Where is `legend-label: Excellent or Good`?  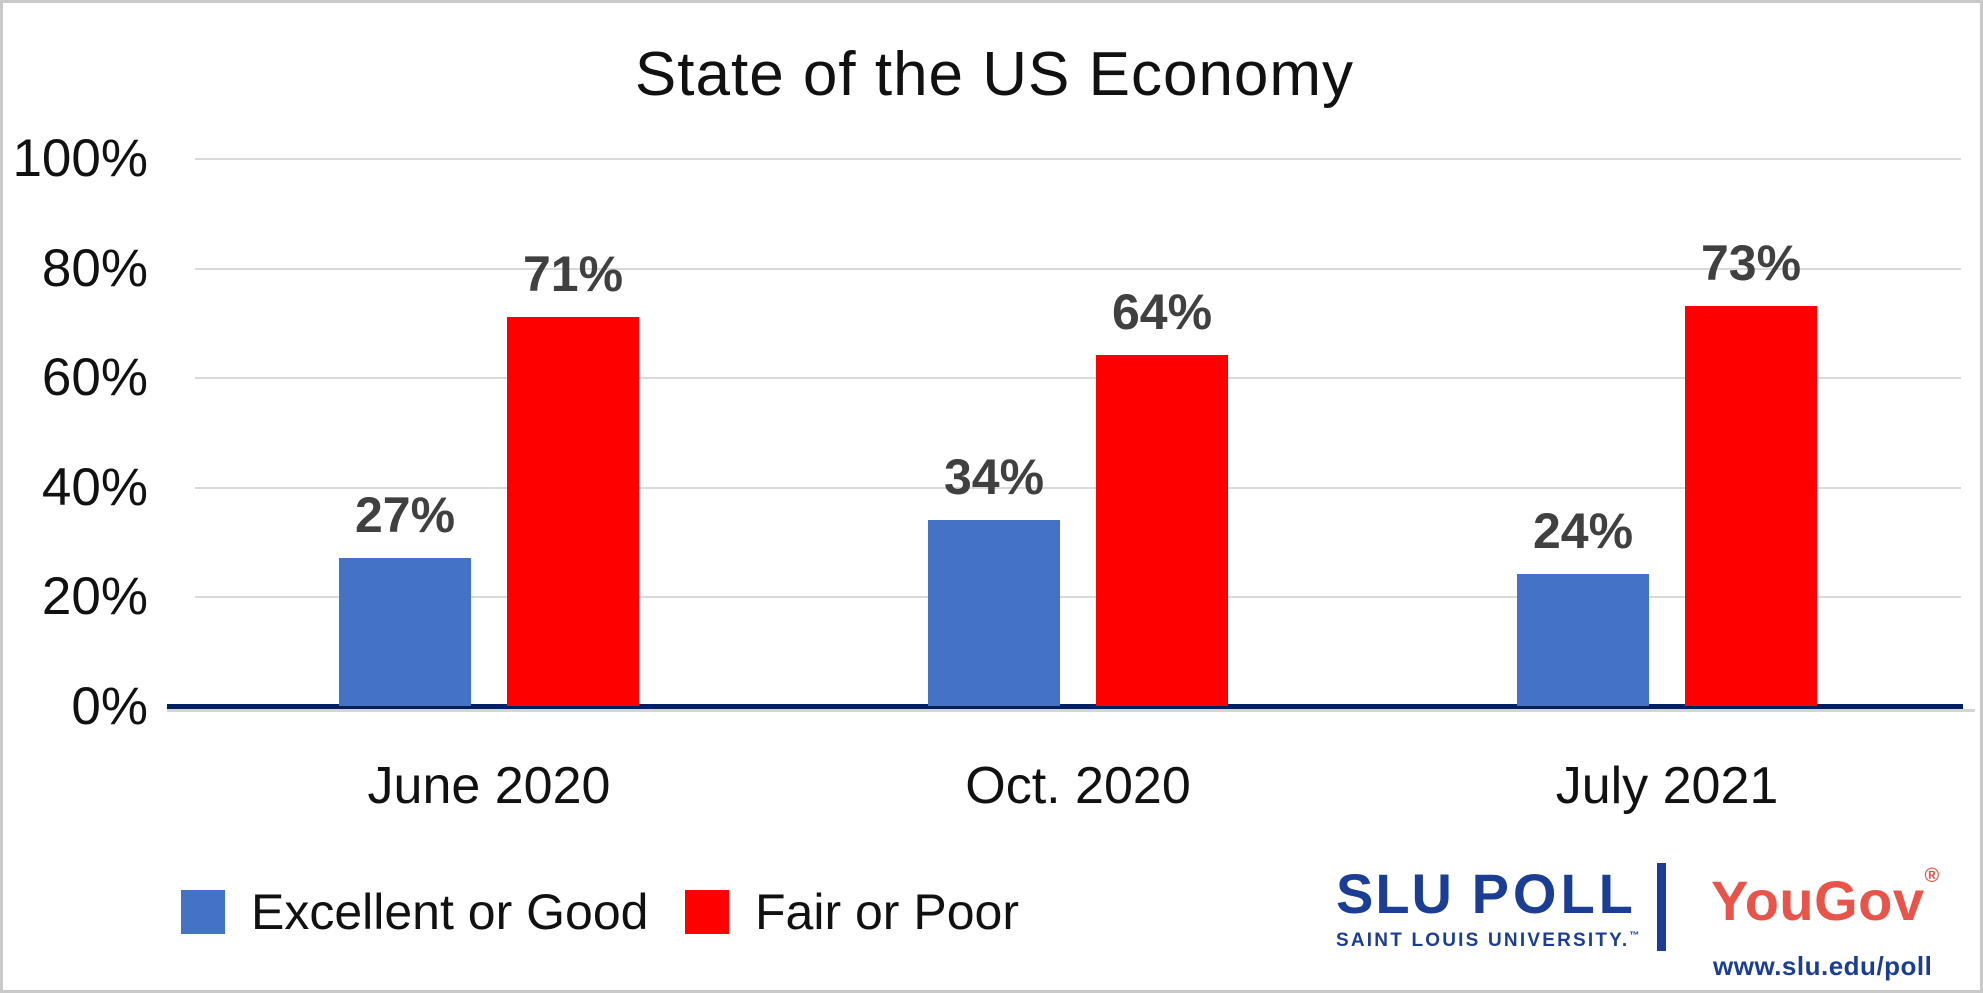
legend-label: Excellent or Good is located at coordinates (450, 912).